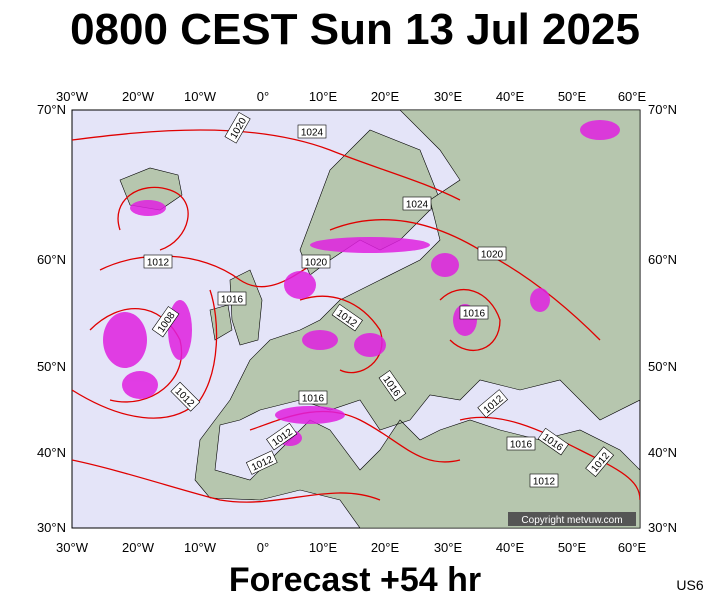 This screenshot has width=711, height=600. Describe the element at coordinates (662, 452) in the screenshot. I see `lat-label-right: 40°N` at that location.